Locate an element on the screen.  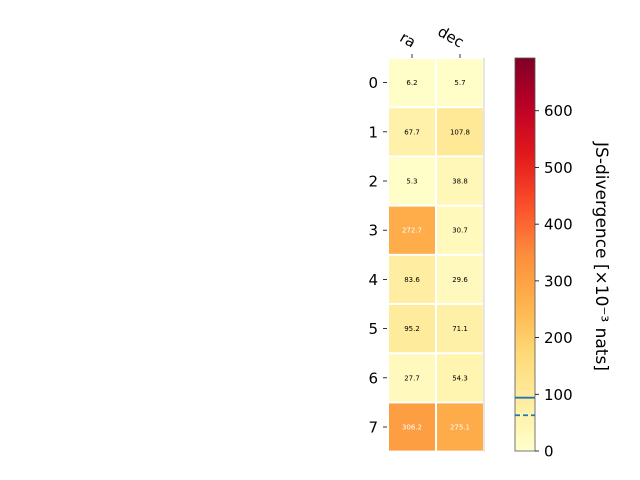
column-tick-label: dec is located at coordinates (451, 36).